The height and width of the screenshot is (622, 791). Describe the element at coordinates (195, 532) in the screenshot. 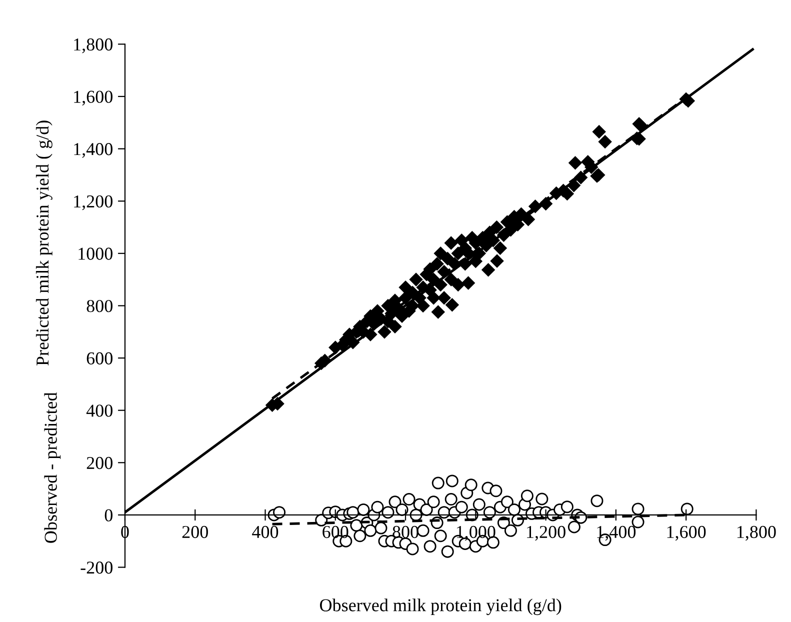

I see `x-tick-label: 200` at that location.